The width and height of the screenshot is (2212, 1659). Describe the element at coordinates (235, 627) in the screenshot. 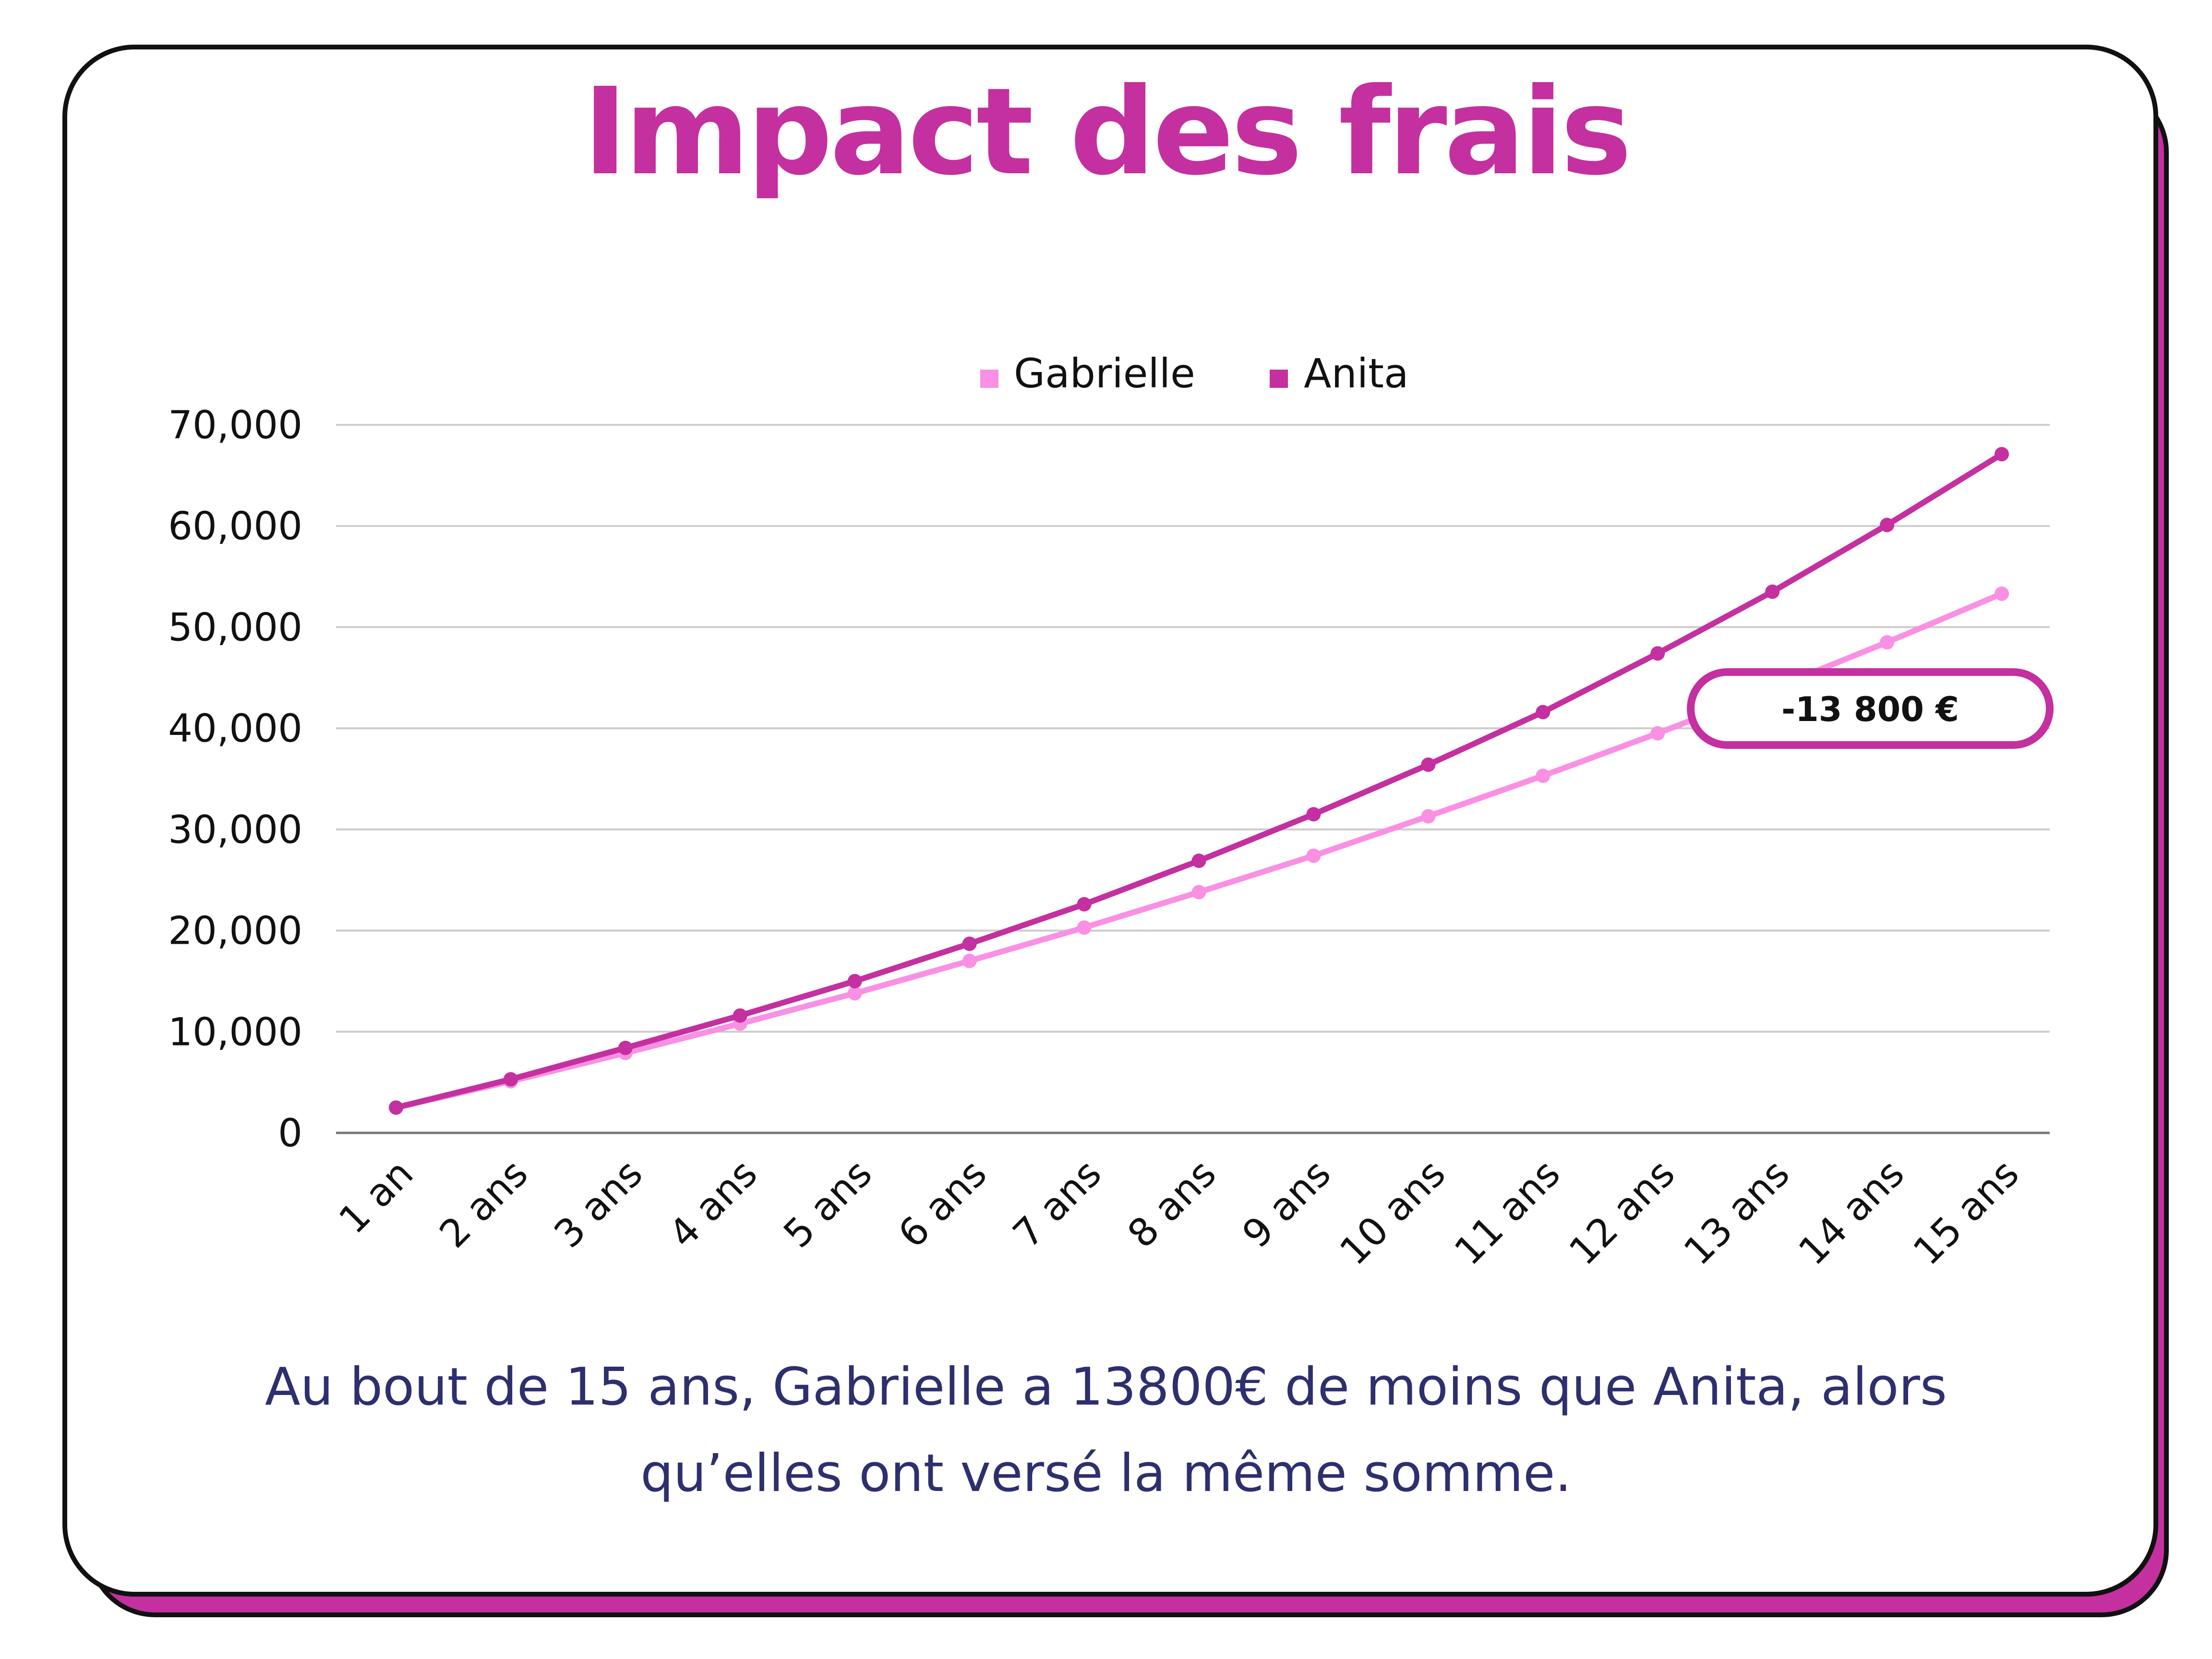

I see `y-tick-label: 50,000` at that location.